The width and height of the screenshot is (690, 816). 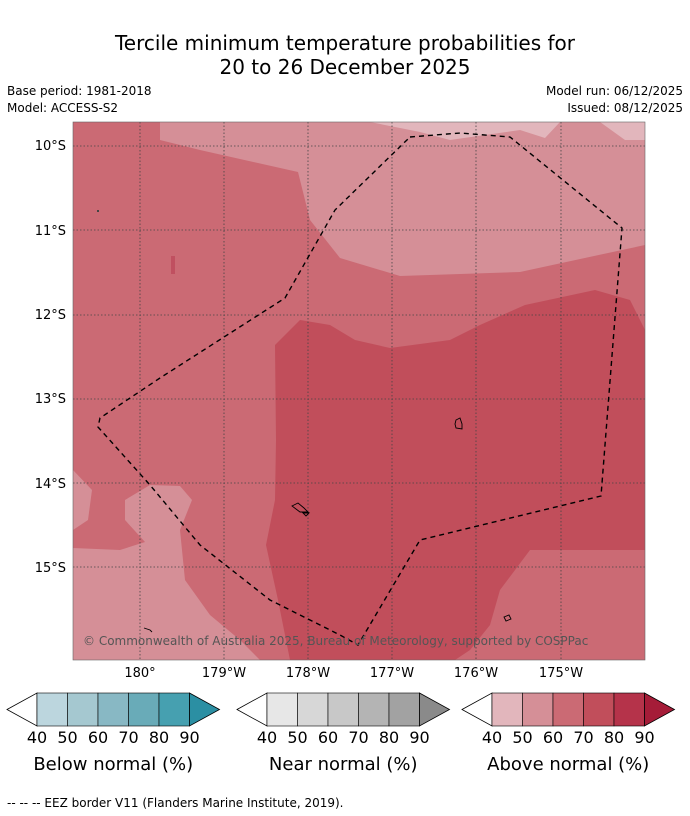 What do you see at coordinates (159, 737) in the screenshot?
I see `legend-below-tick-80: 80` at bounding box center [159, 737].